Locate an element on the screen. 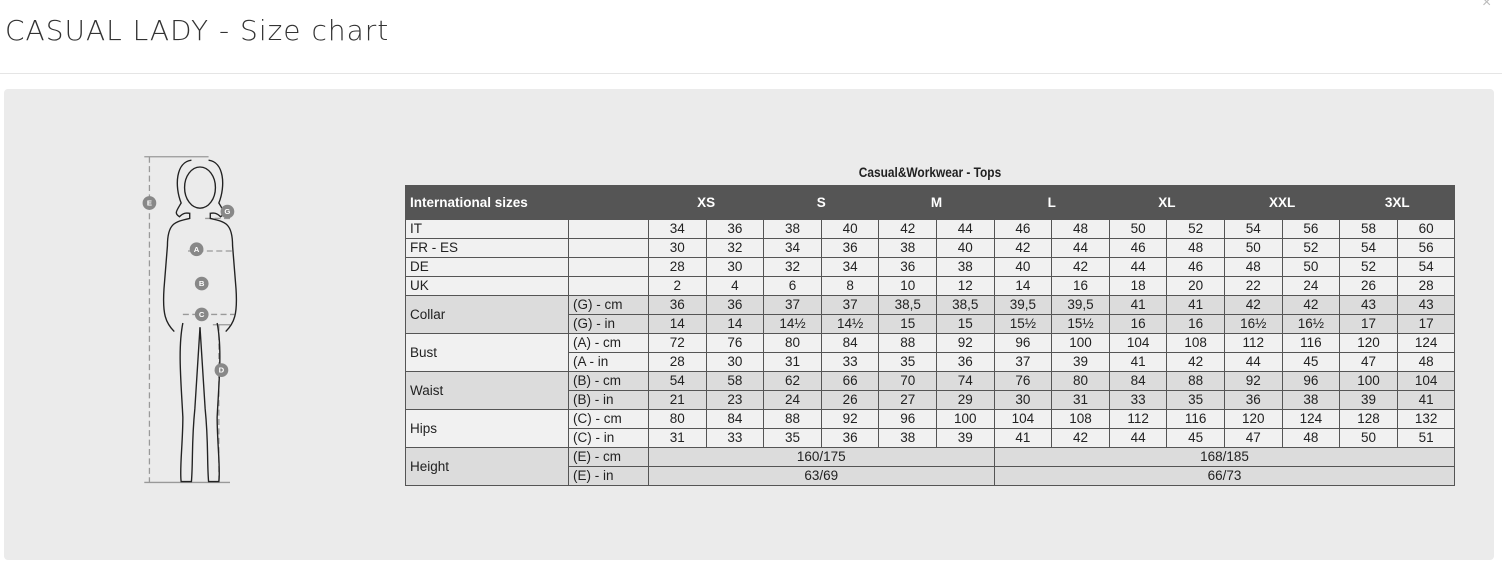  row-label: DE is located at coordinates (487, 267).